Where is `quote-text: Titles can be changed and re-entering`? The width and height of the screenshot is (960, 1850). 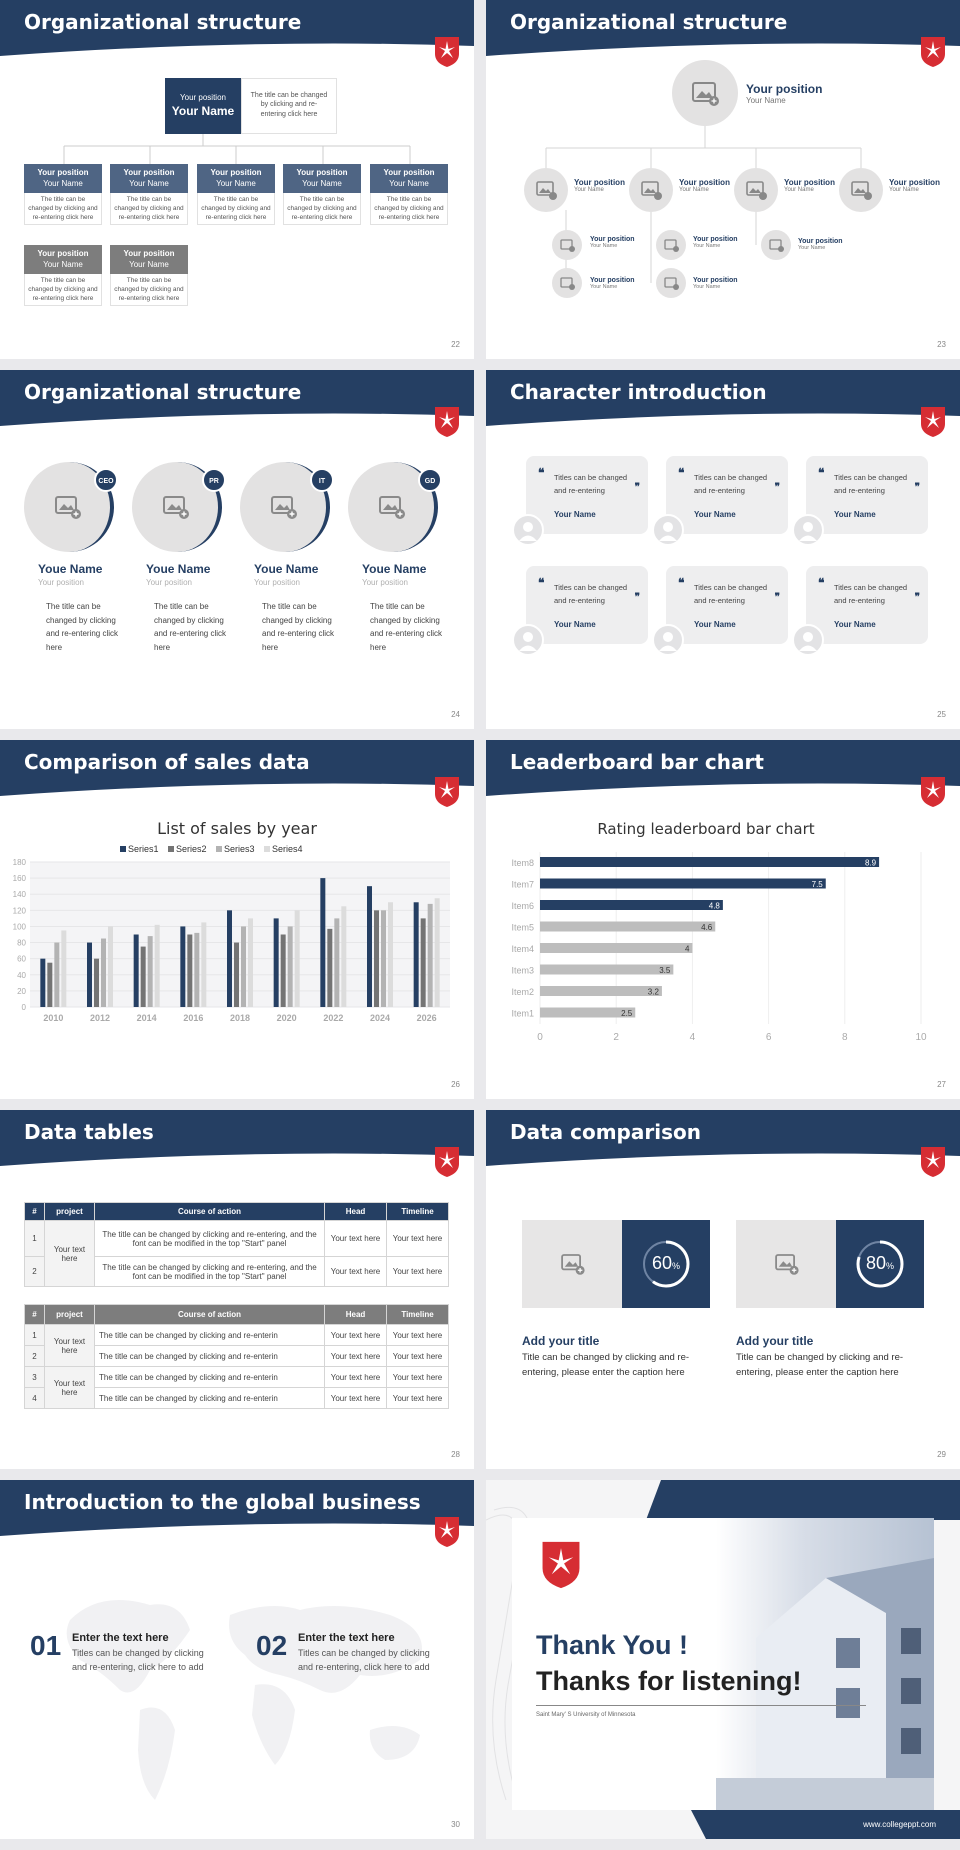
quote-text: Titles can be changed and re-entering is located at coordinates (731, 594).